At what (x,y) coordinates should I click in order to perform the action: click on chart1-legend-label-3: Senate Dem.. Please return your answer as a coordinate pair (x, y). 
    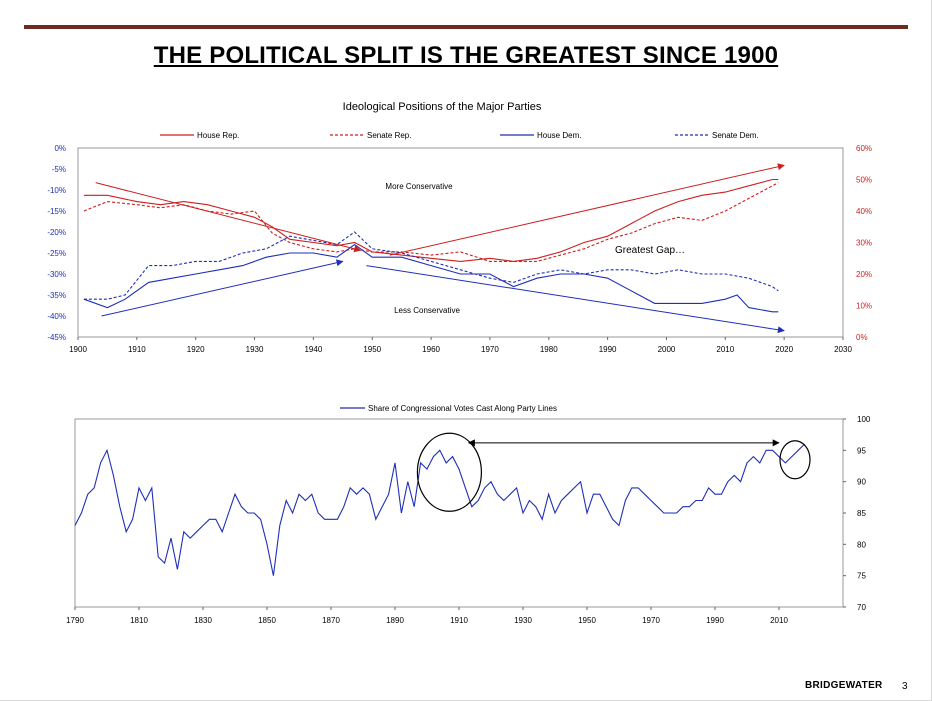
    Looking at the image, I should click on (735, 135).